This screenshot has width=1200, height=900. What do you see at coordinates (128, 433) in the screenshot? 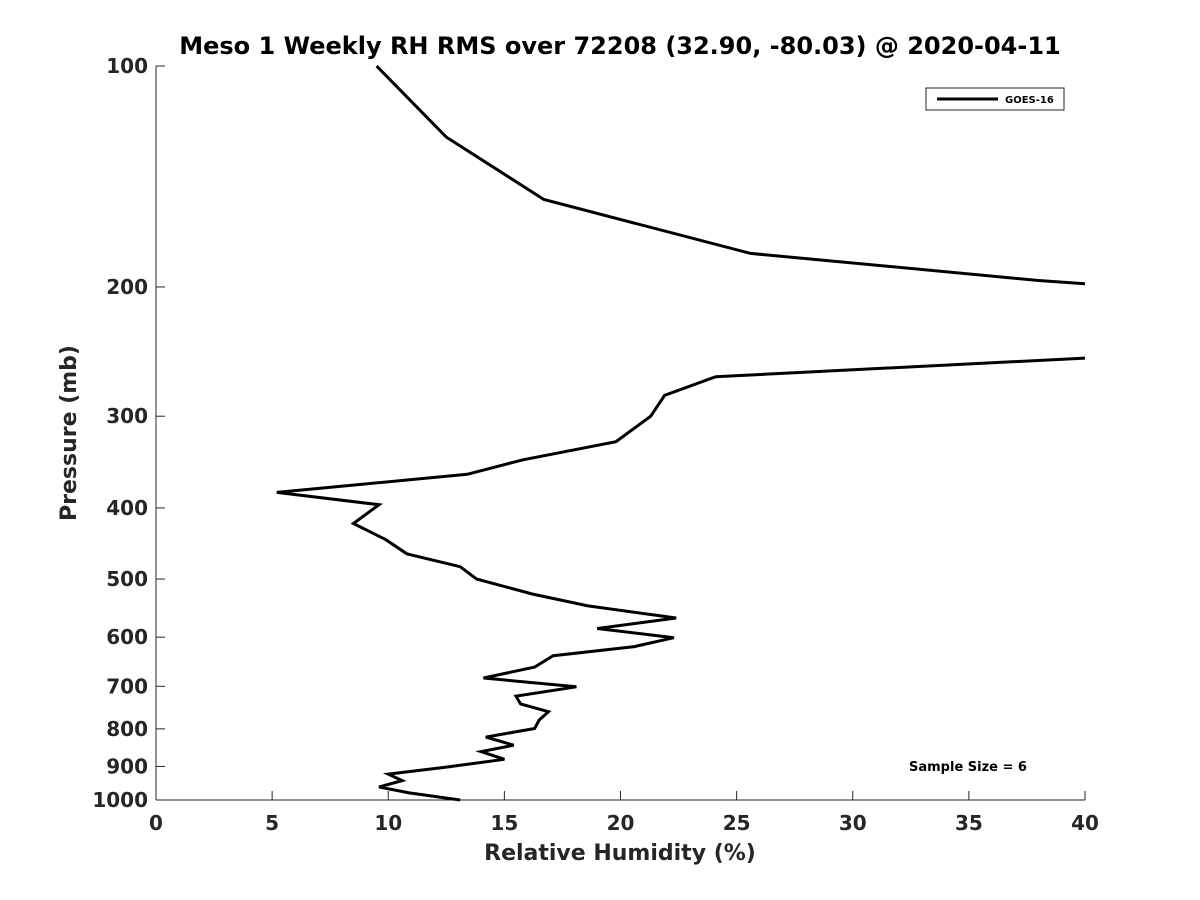
I see `y-ticks: 100 200 300 400 500 600 700 800 900 1000` at bounding box center [128, 433].